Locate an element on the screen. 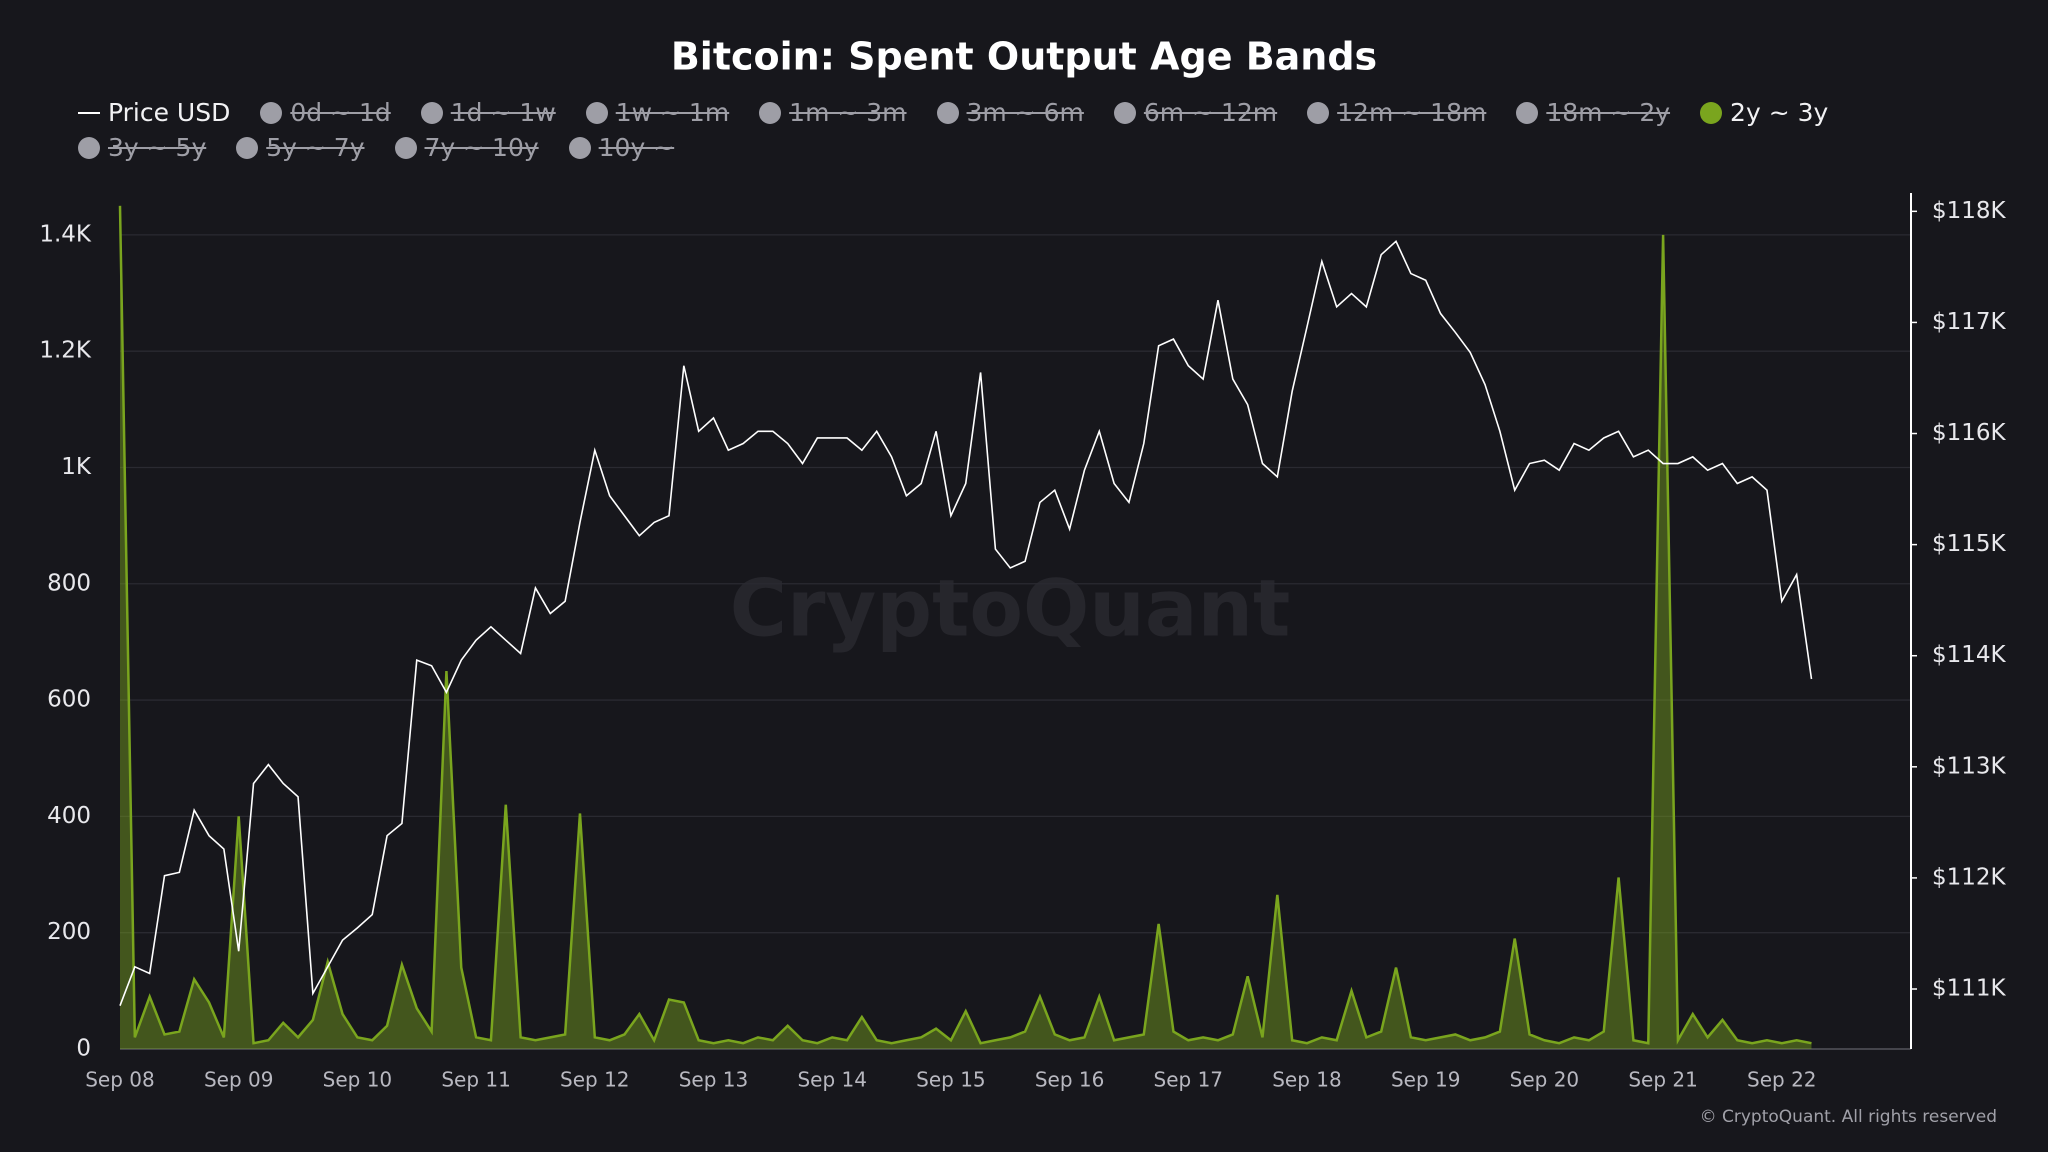 Image resolution: width=2048 pixels, height=1152 pixels. legend-item: 7y ~ 10y is located at coordinates (466, 147).